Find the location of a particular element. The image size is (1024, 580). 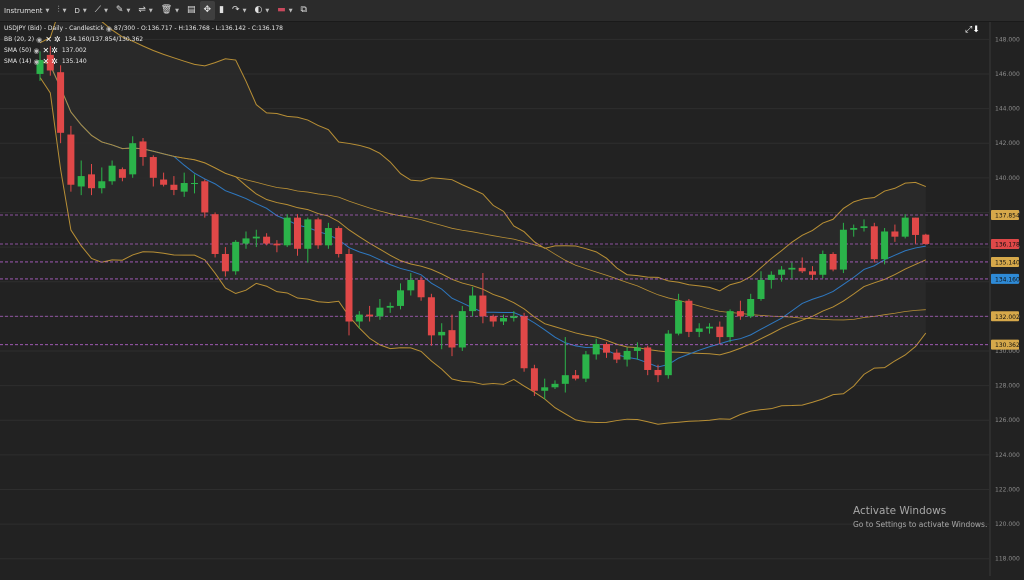

layout-button: ▤ is located at coordinates (191, 10).